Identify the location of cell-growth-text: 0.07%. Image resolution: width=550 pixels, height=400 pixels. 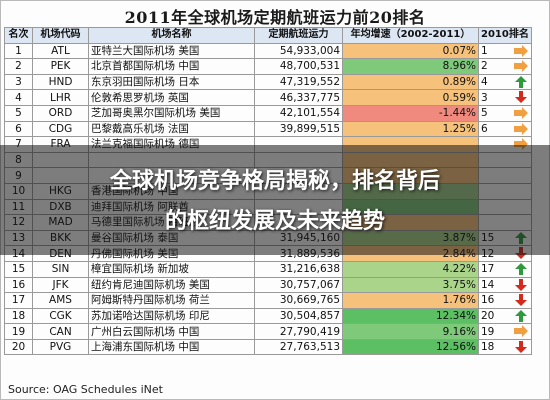
(459, 50).